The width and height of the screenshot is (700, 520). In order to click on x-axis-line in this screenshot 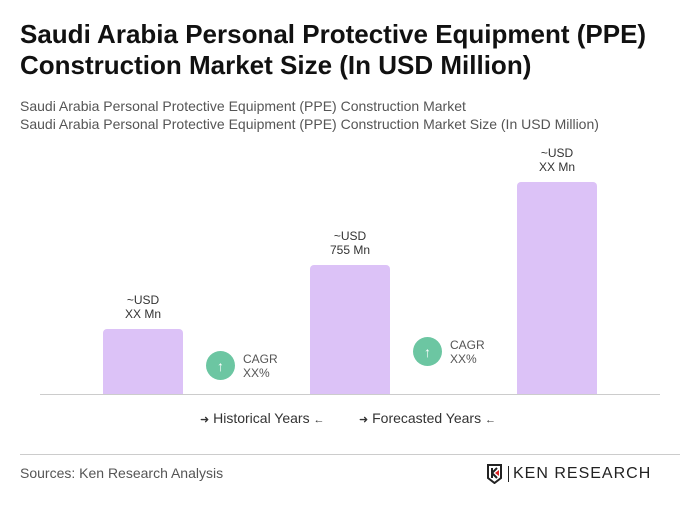, I will do `click(350, 394)`.